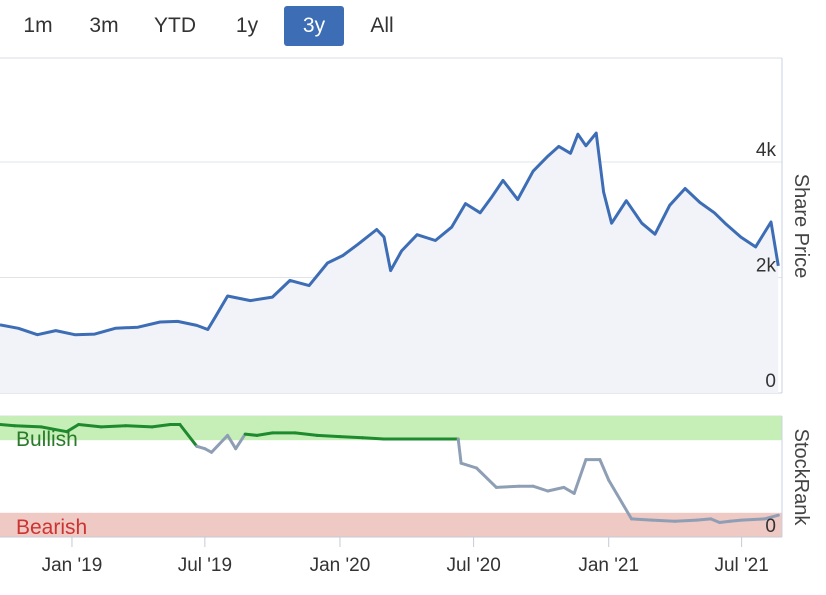 The height and width of the screenshot is (595, 826). What do you see at coordinates (770, 526) in the screenshot?
I see `rank-y-tick-label: 0` at bounding box center [770, 526].